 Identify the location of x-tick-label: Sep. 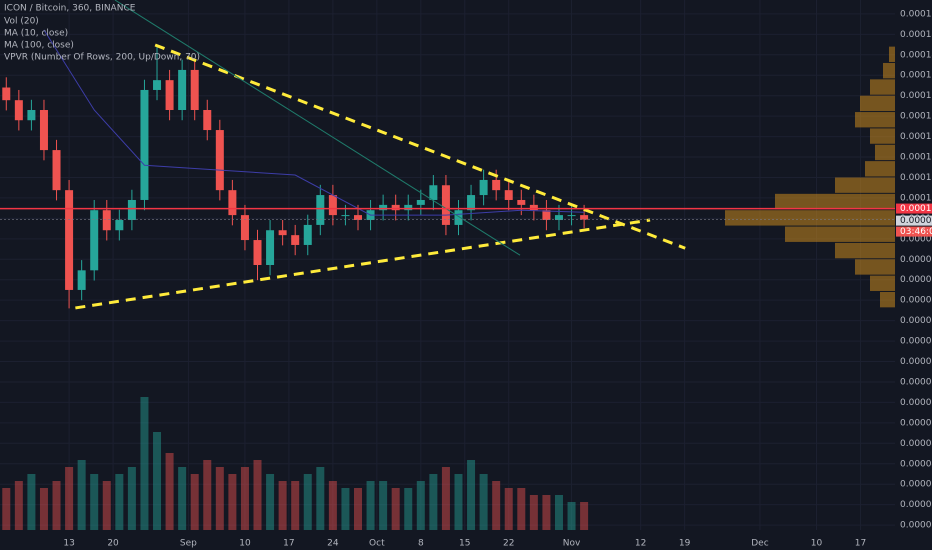
(188, 544).